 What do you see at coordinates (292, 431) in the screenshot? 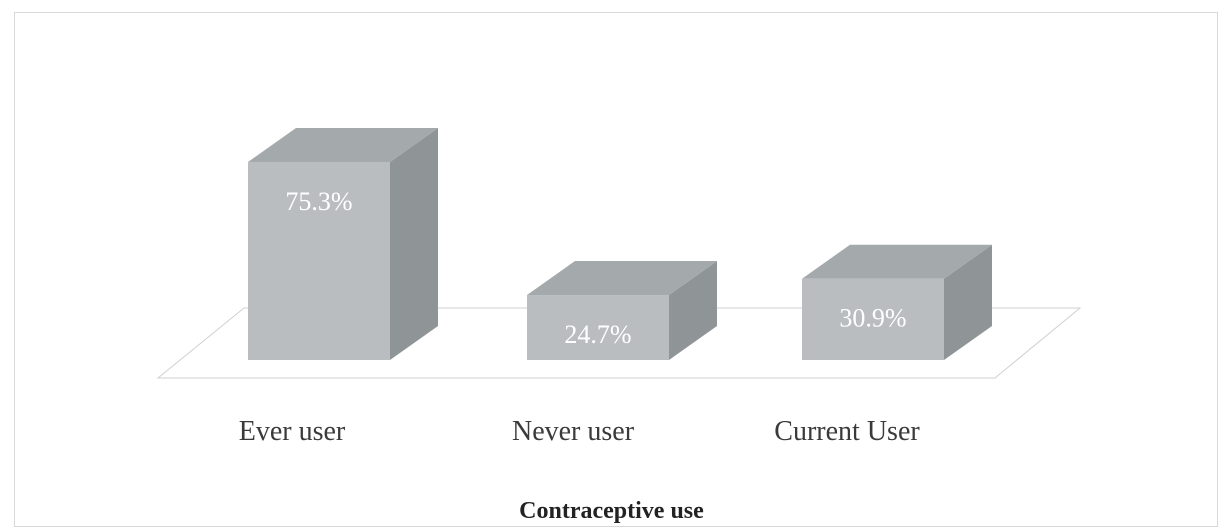
I see `category-label: Ever user` at bounding box center [292, 431].